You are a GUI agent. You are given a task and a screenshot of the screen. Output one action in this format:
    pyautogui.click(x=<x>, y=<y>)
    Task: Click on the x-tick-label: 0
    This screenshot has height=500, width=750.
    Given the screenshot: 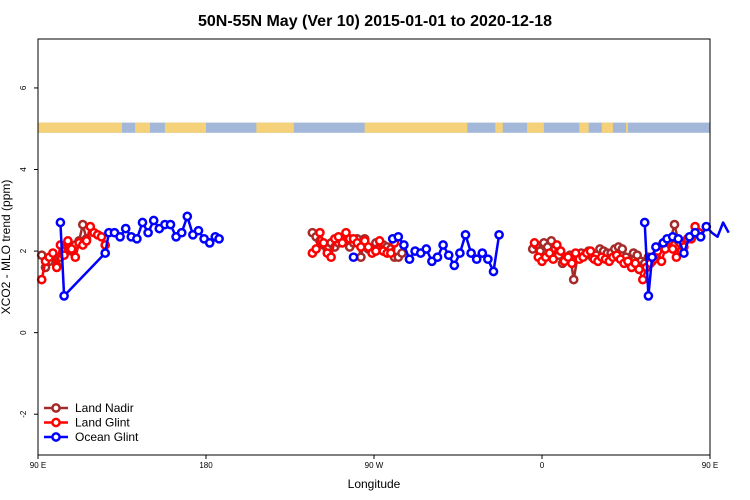 What is the action you would take?
    pyautogui.click(x=542, y=465)
    